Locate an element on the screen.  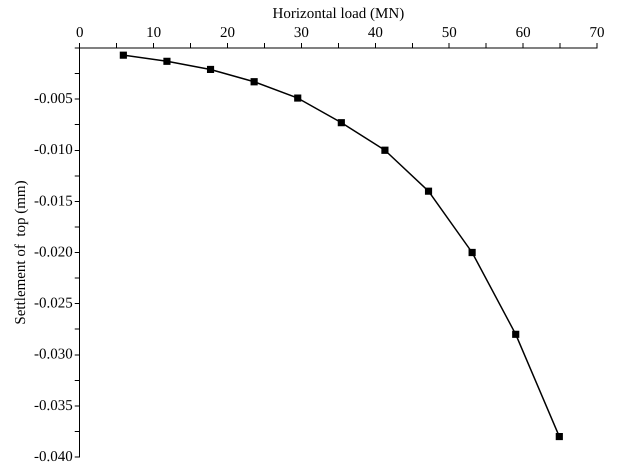
y-tick-label: -0.030 is located at coordinates (53, 354).